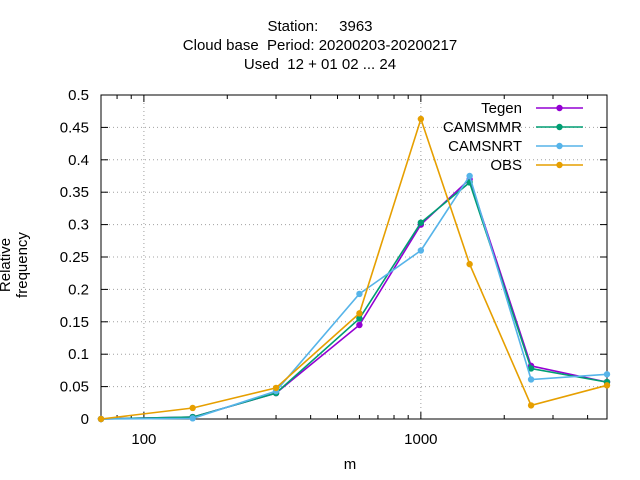  Describe the element at coordinates (143, 439) in the screenshot. I see `x-tick-label: 100` at that location.